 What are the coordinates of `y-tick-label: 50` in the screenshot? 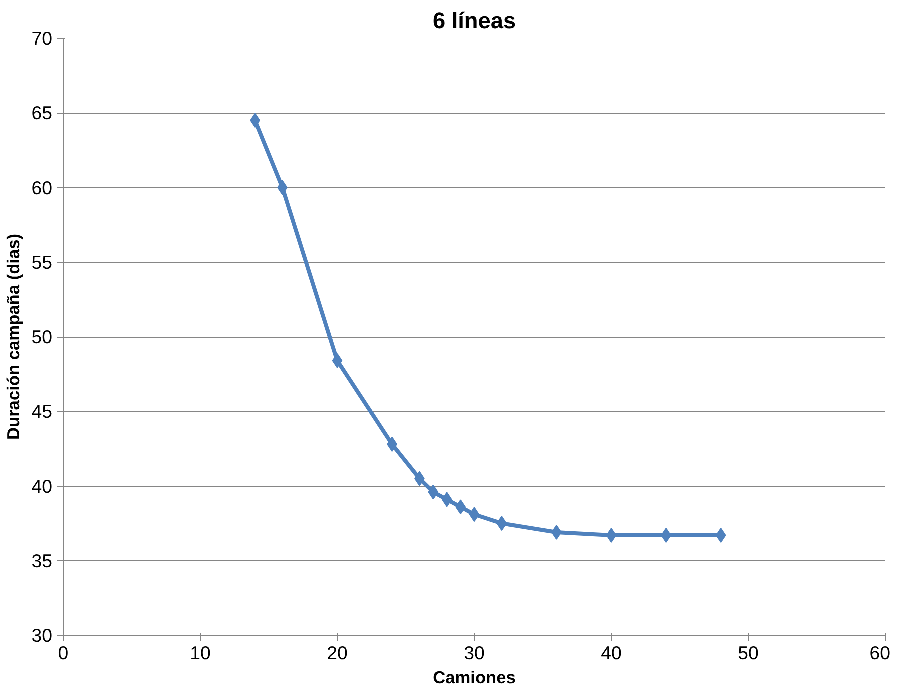 It's located at (42, 337).